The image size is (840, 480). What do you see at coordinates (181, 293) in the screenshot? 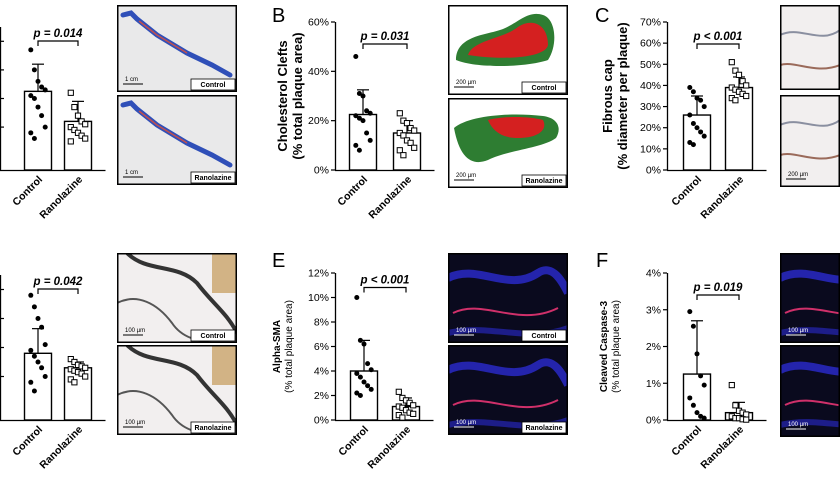
I see `elastin-fiber` at bounding box center [181, 293].